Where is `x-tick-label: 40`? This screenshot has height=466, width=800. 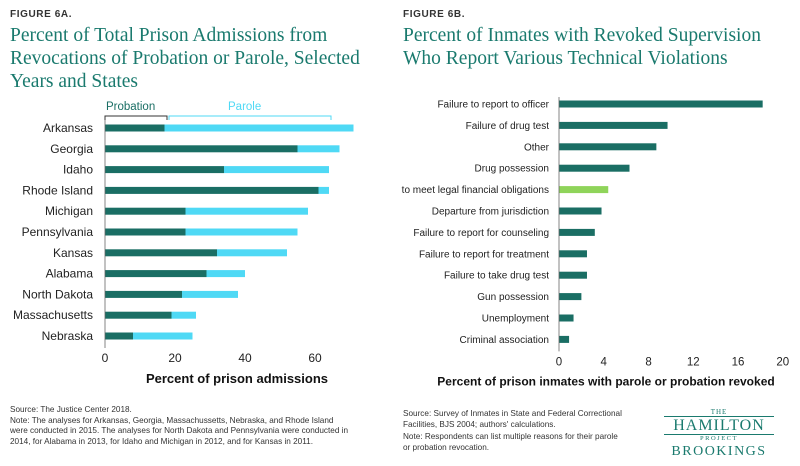 x-tick-label: 40 is located at coordinates (245, 358).